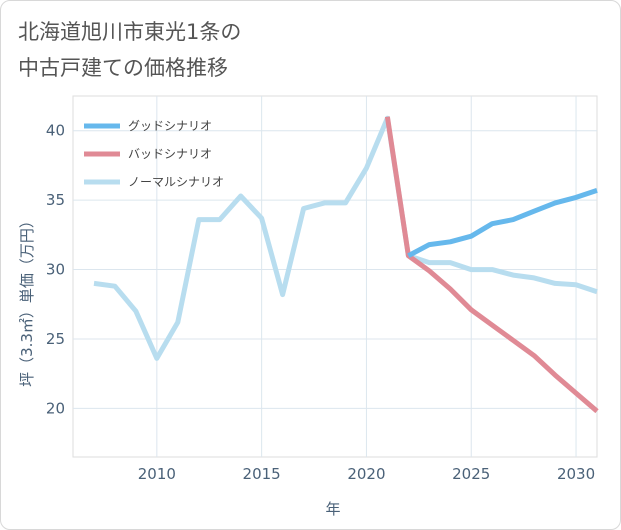 This screenshot has width=621, height=530. I want to click on legend-label: ノーマルシナリオ, so click(176, 182).